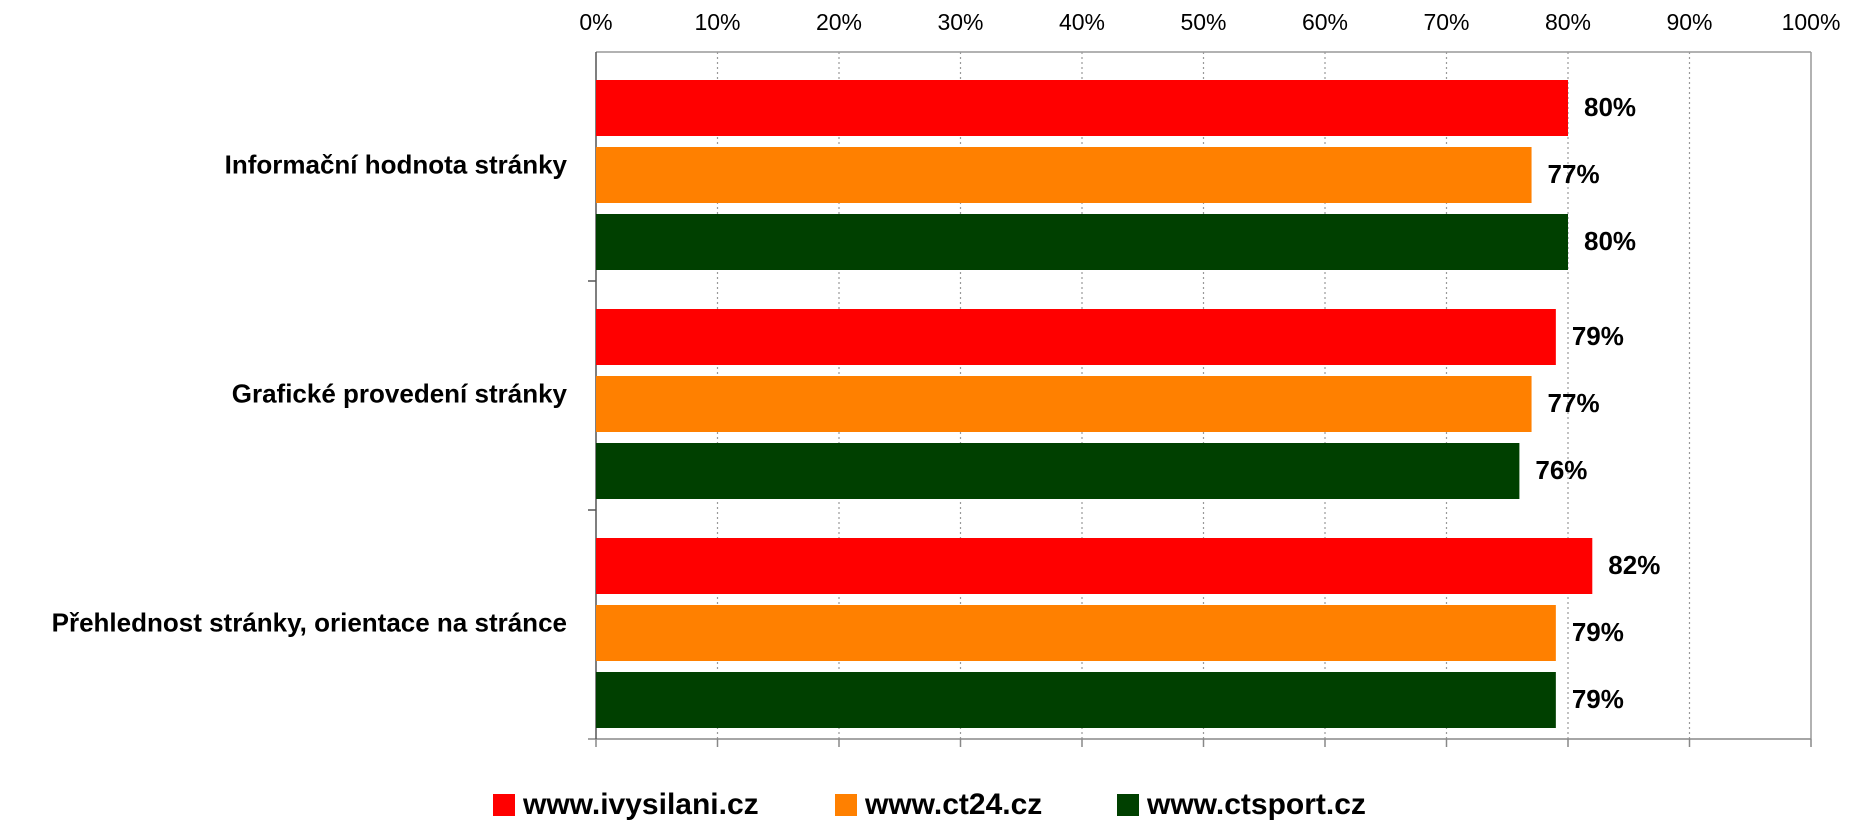  I want to click on x-tick-label: 50%, so click(1203, 22).